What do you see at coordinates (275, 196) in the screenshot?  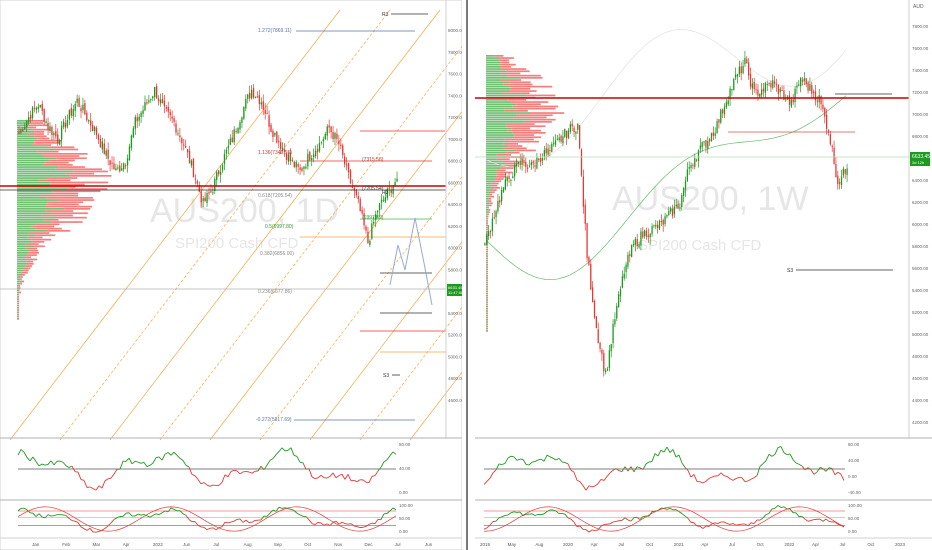 I see `fib-label-0618: 0.618(7205.54)` at bounding box center [275, 196].